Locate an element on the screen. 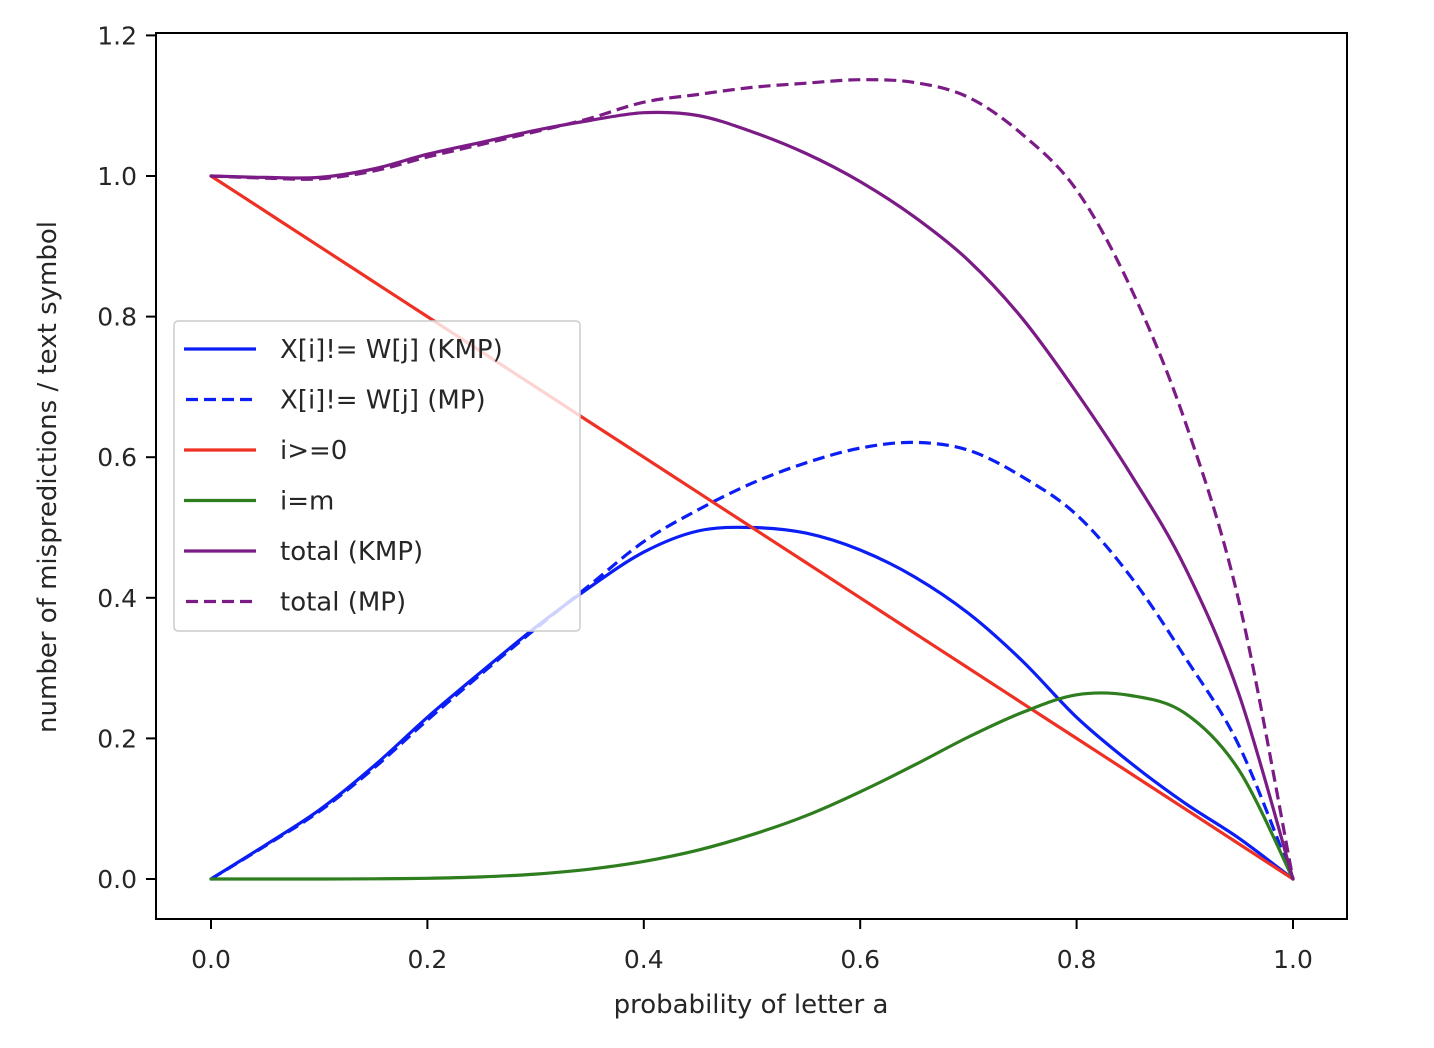 The image size is (1434, 1048). legend-label: X[i]!= W[j] (KMP) is located at coordinates (391, 350).